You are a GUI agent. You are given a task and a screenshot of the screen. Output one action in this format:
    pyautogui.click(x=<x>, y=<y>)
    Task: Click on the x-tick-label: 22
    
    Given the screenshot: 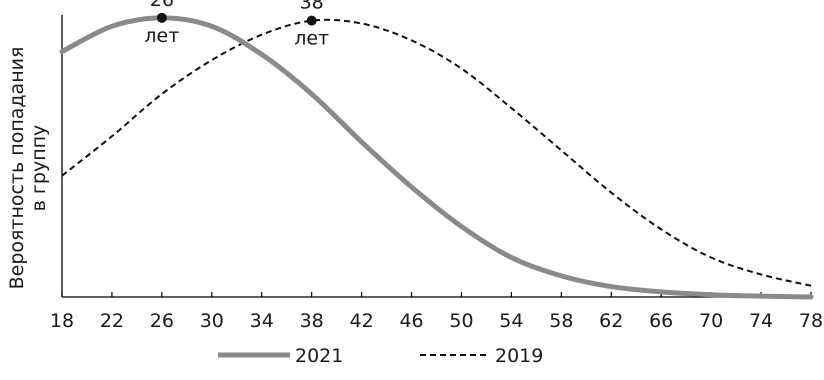 What is the action you would take?
    pyautogui.click(x=112, y=321)
    